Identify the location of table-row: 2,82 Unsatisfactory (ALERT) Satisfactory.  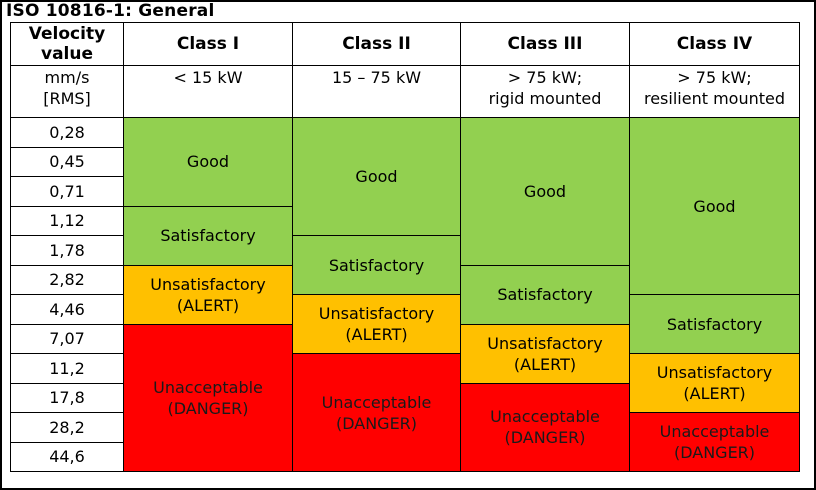
(405, 294).